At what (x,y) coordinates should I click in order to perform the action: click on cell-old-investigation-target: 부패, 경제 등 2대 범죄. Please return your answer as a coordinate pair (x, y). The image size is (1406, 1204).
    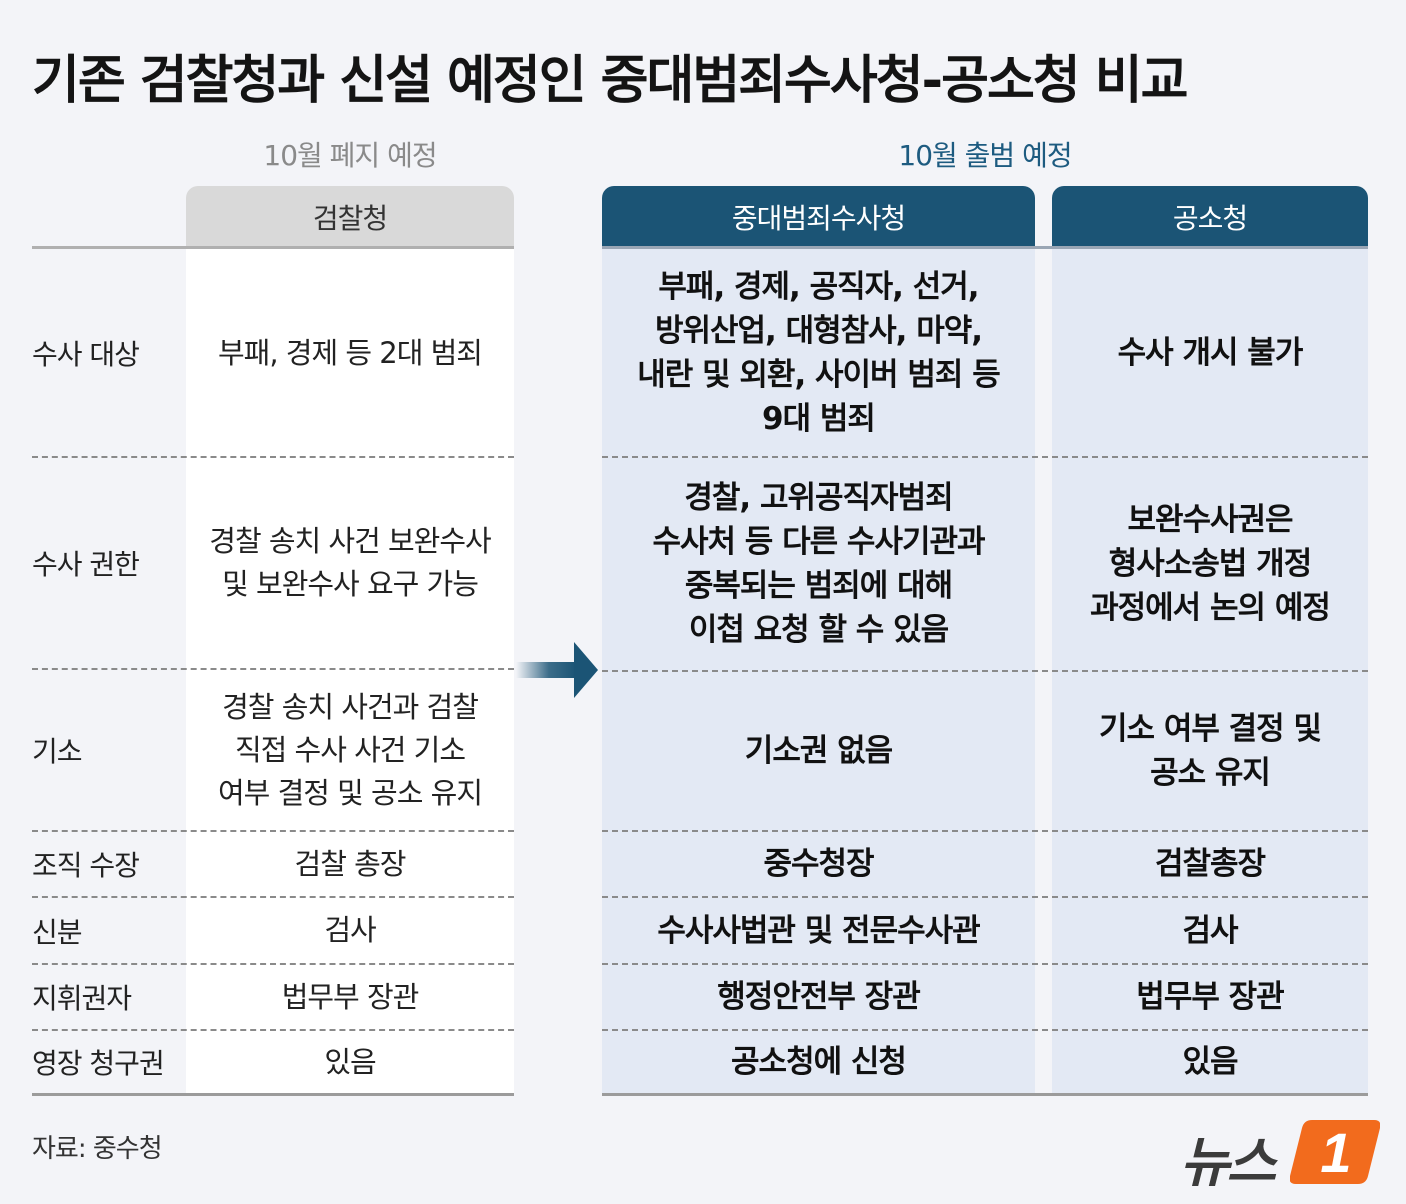
    Looking at the image, I should click on (350, 352).